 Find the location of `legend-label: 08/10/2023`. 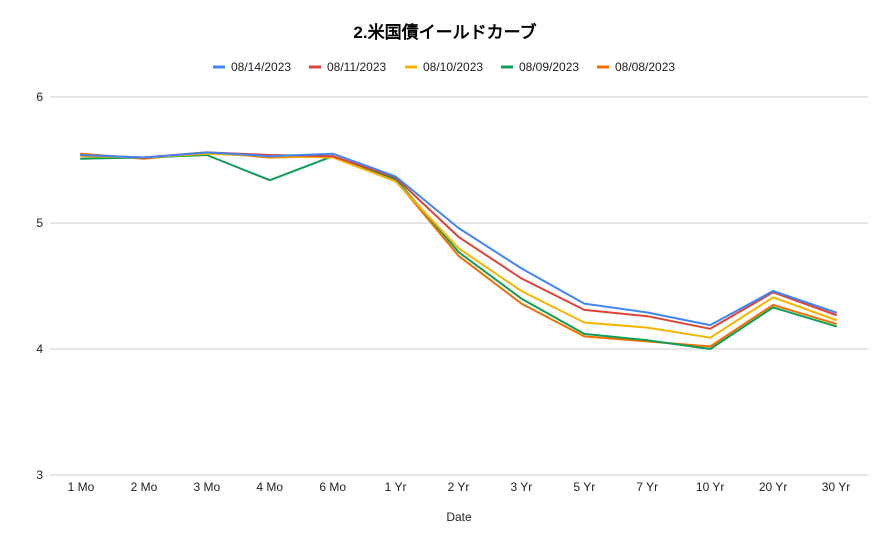

legend-label: 08/10/2023 is located at coordinates (453, 67).